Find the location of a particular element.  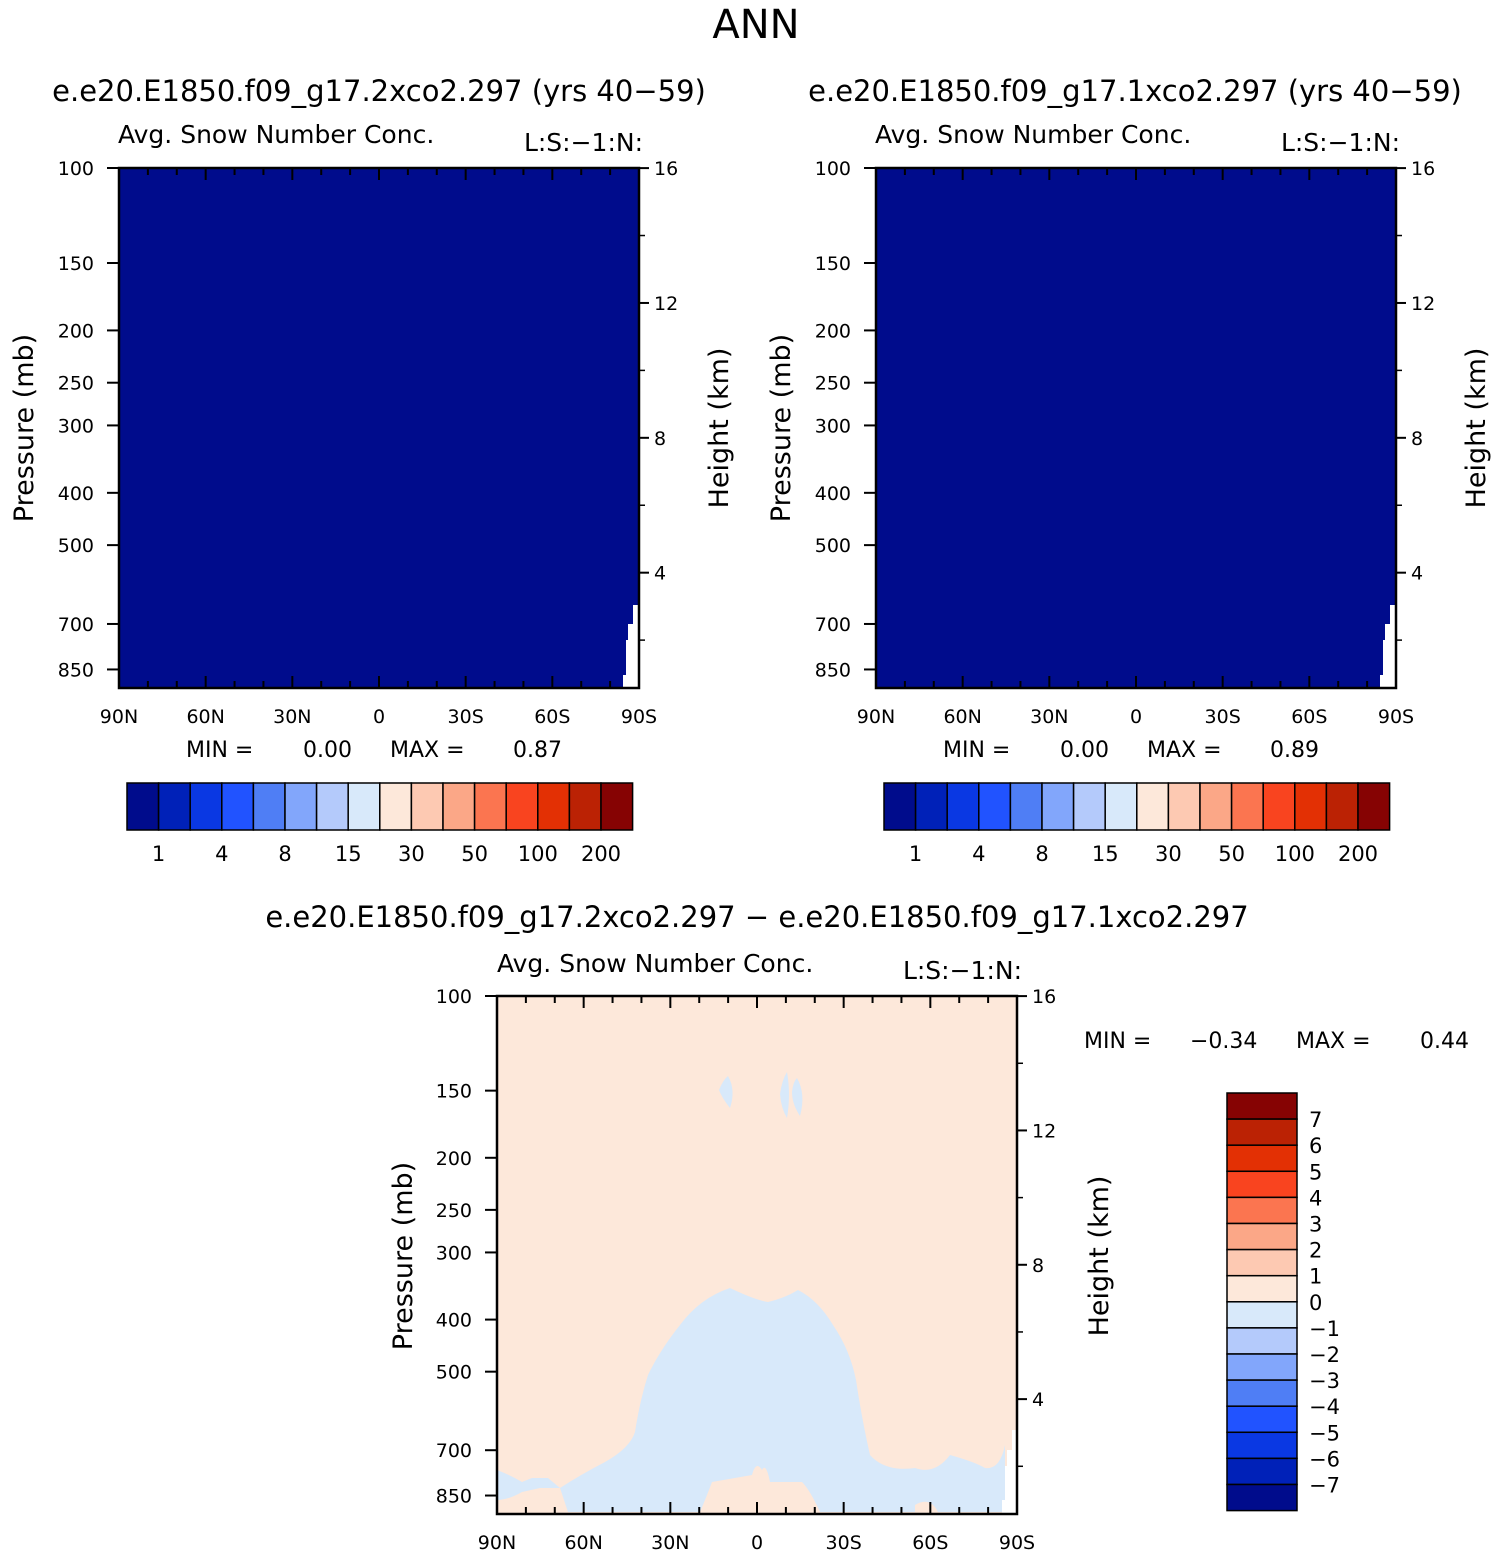

case1-colorbar-label: 30 is located at coordinates (411, 854).